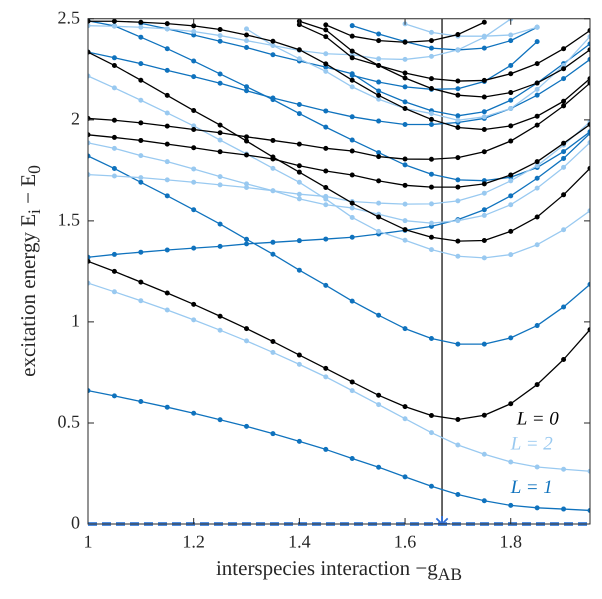 Image resolution: width=602 pixels, height=599 pixels. I want to click on y-tick-label: 0.5, so click(69, 422).